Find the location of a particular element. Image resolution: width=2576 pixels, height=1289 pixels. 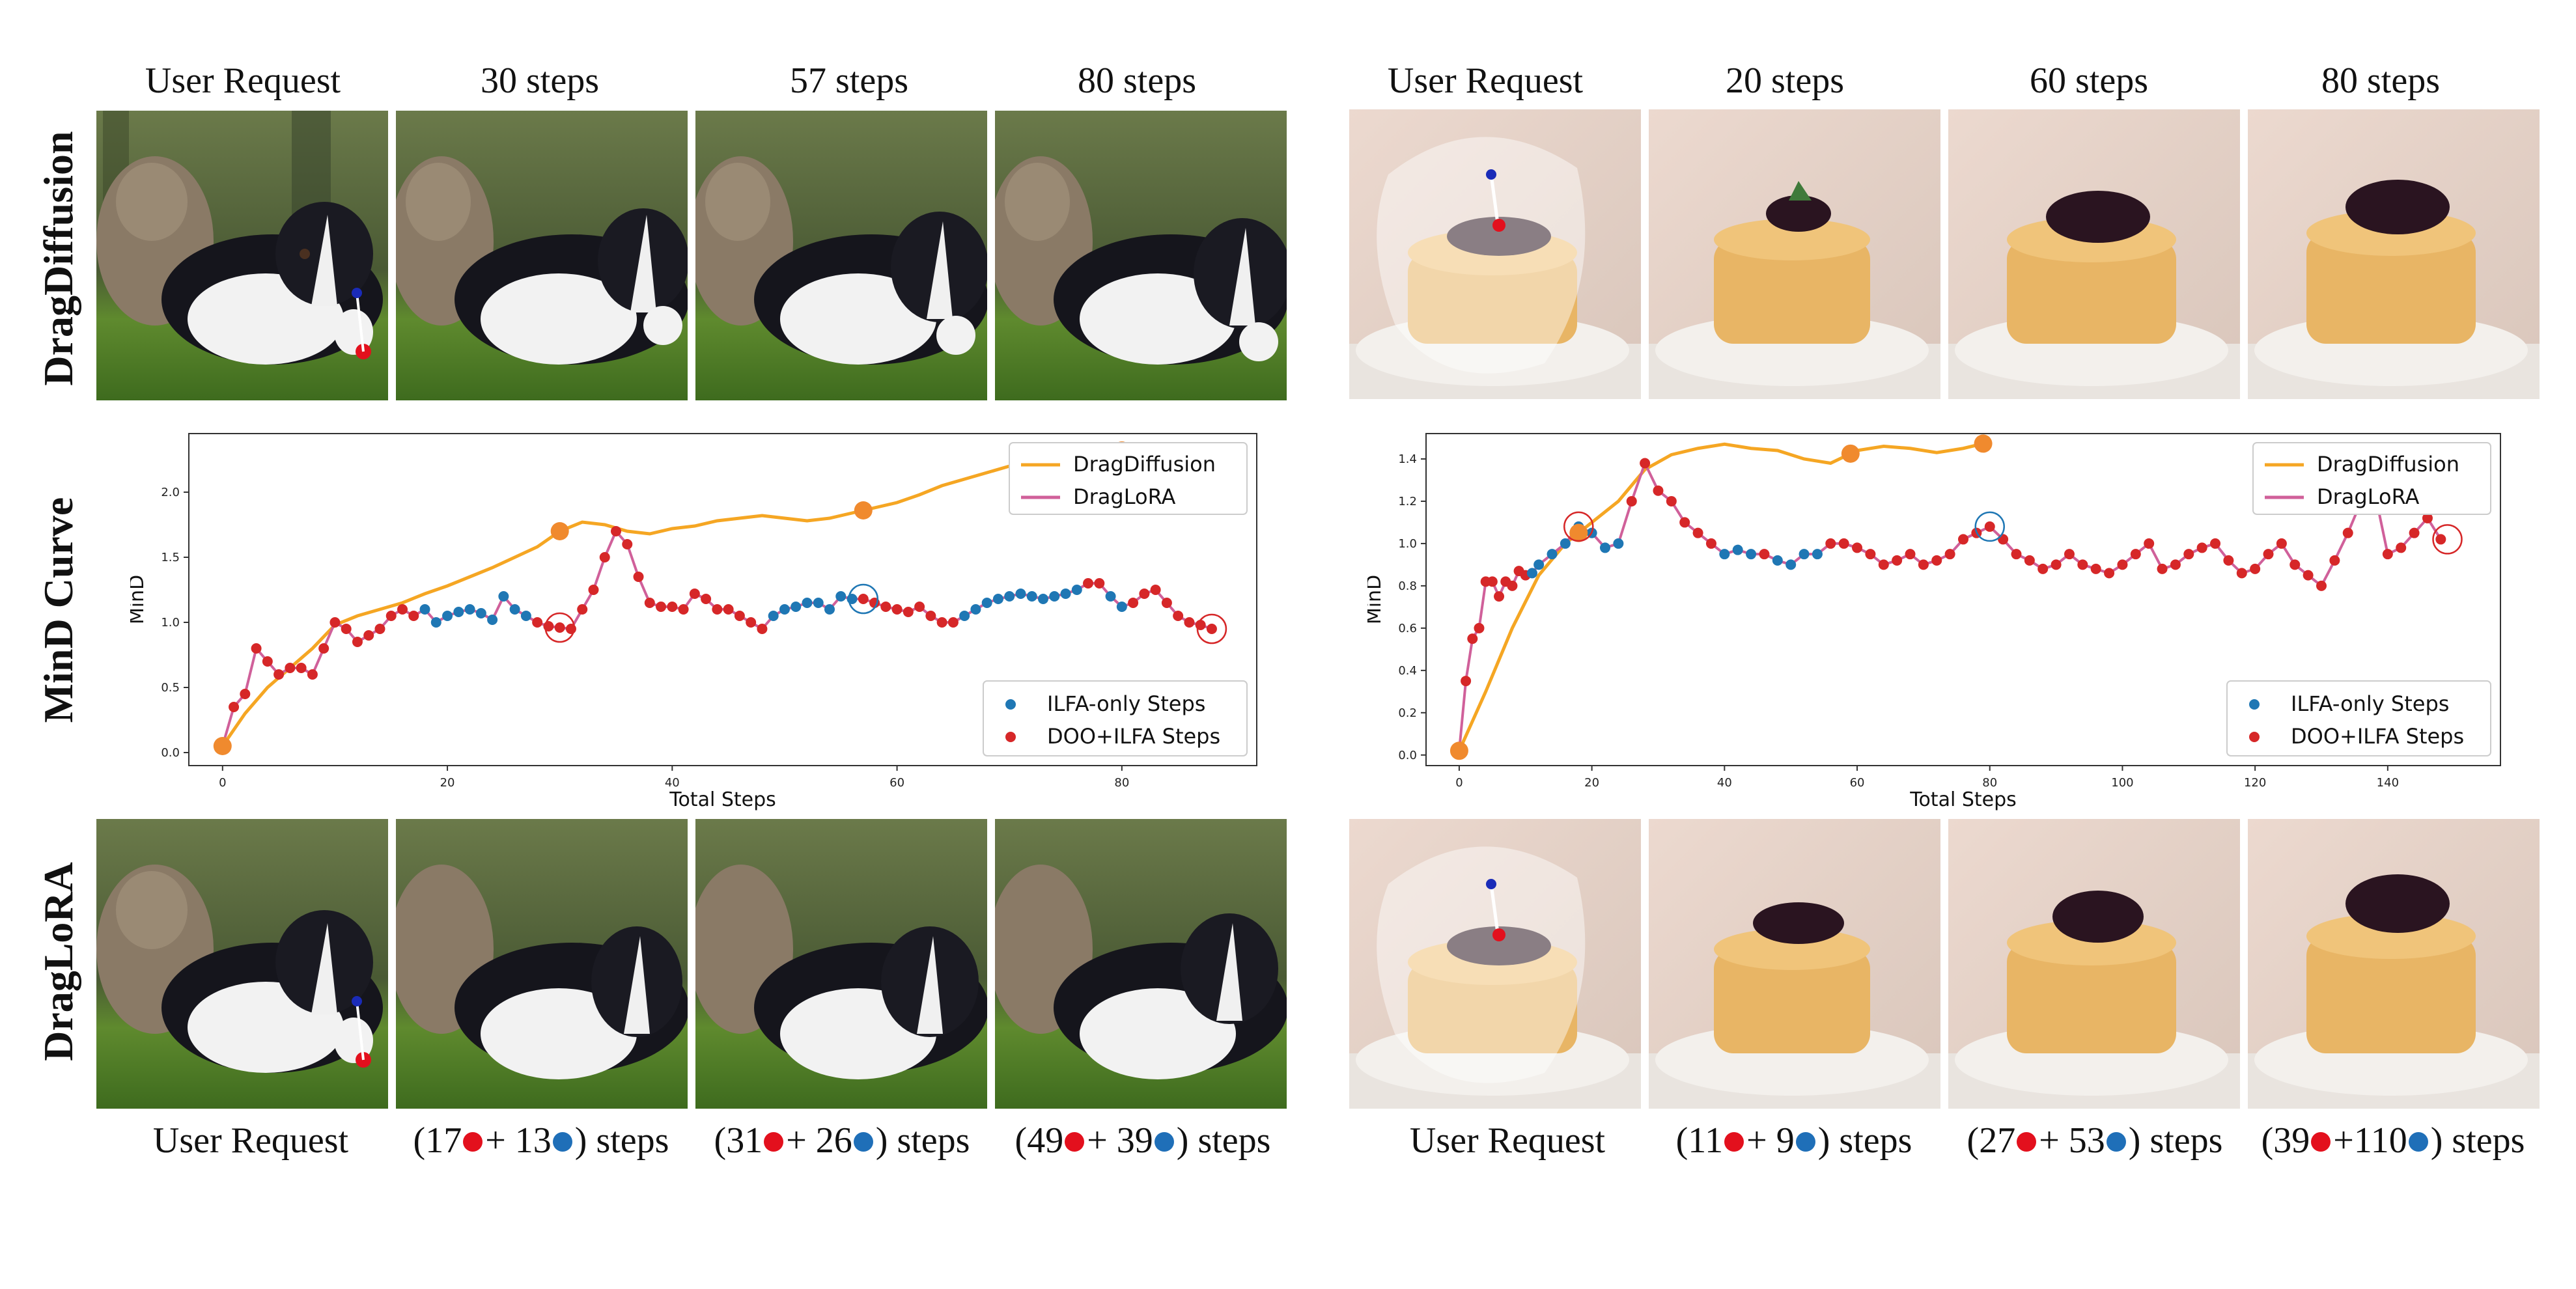

right-bottom-label-1: User Request is located at coordinates (1507, 1141).